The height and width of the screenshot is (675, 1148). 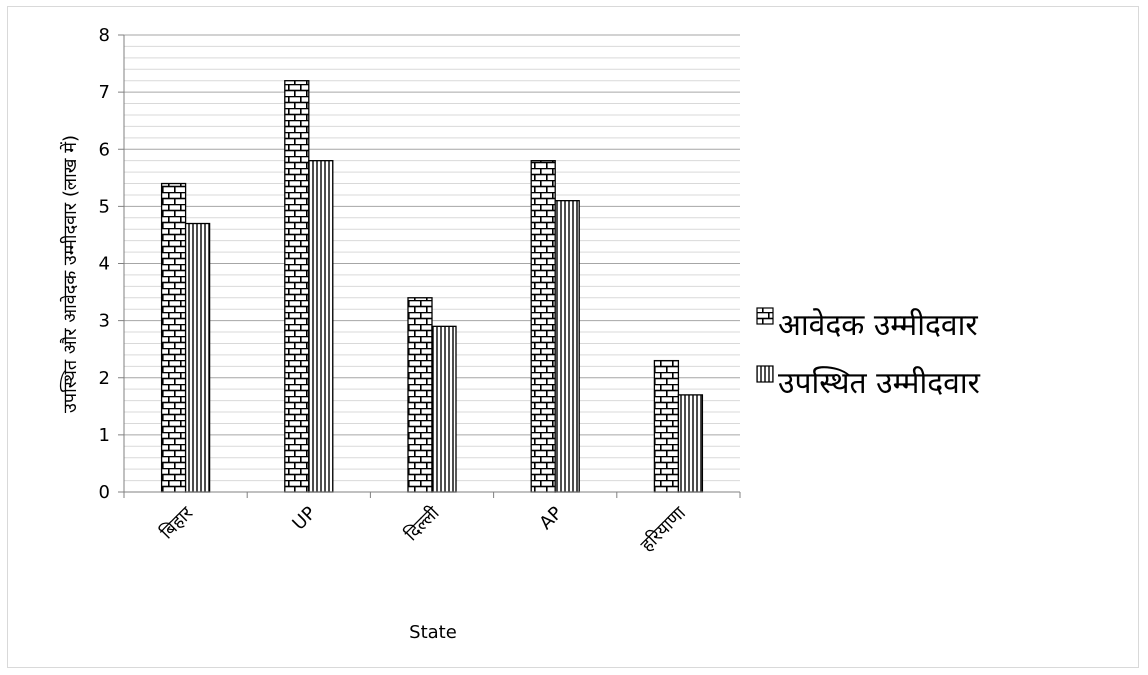 What do you see at coordinates (765, 316) in the screenshot?
I see `legend-swatch-applied` at bounding box center [765, 316].